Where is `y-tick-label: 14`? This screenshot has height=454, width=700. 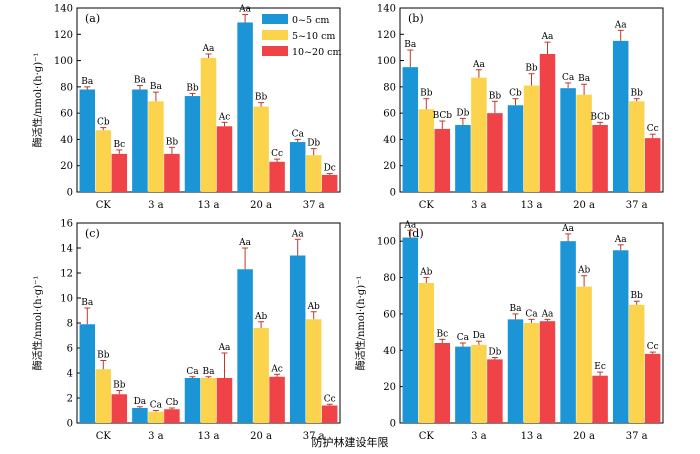 y-tick-label: 14 is located at coordinates (66, 249).